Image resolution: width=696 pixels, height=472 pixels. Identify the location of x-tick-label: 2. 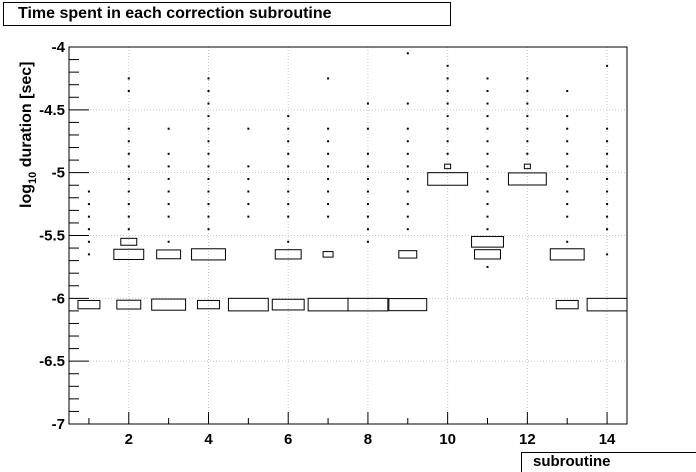
(129, 439).